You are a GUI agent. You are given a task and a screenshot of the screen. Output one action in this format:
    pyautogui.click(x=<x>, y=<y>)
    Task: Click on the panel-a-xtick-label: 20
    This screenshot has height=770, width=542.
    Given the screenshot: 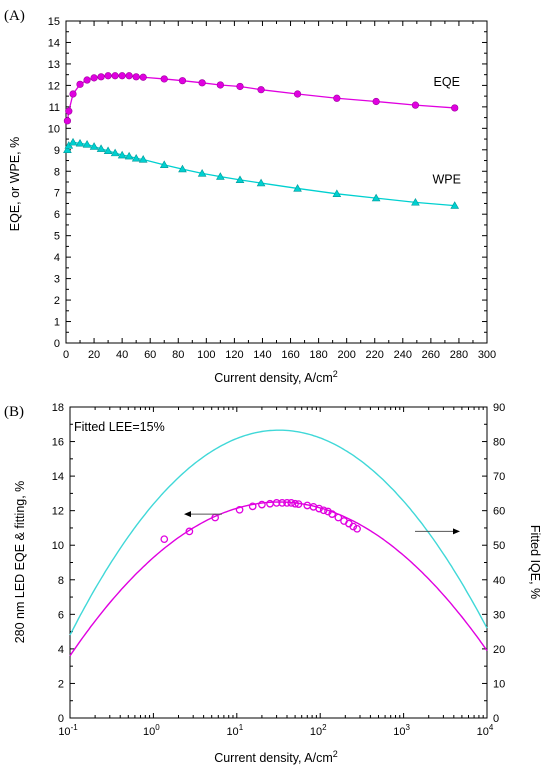 What is the action you would take?
    pyautogui.click(x=94, y=355)
    